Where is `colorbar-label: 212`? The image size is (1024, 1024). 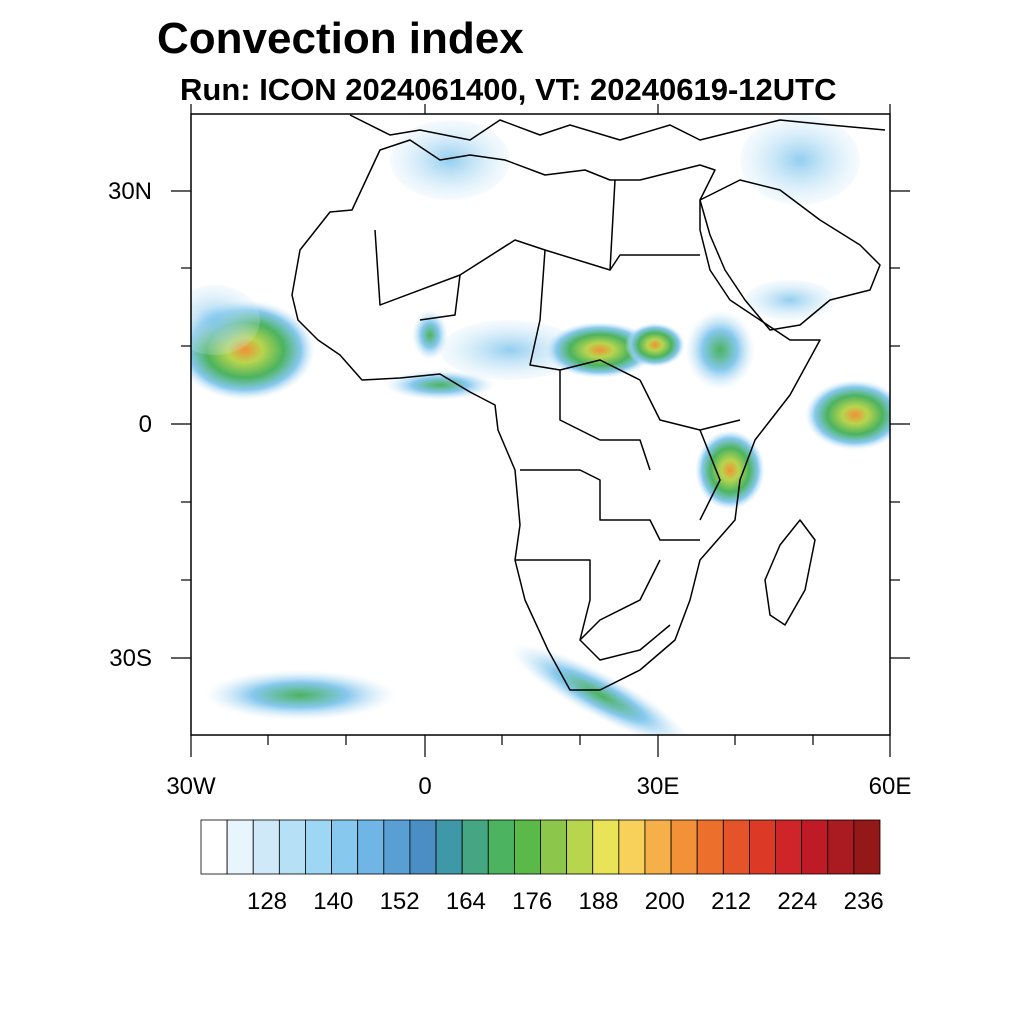
colorbar-label: 212 is located at coordinates (731, 901).